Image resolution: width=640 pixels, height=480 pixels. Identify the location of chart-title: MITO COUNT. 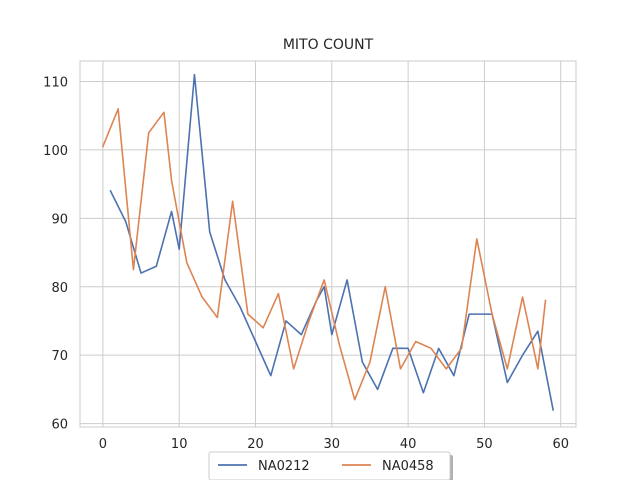
(328, 45).